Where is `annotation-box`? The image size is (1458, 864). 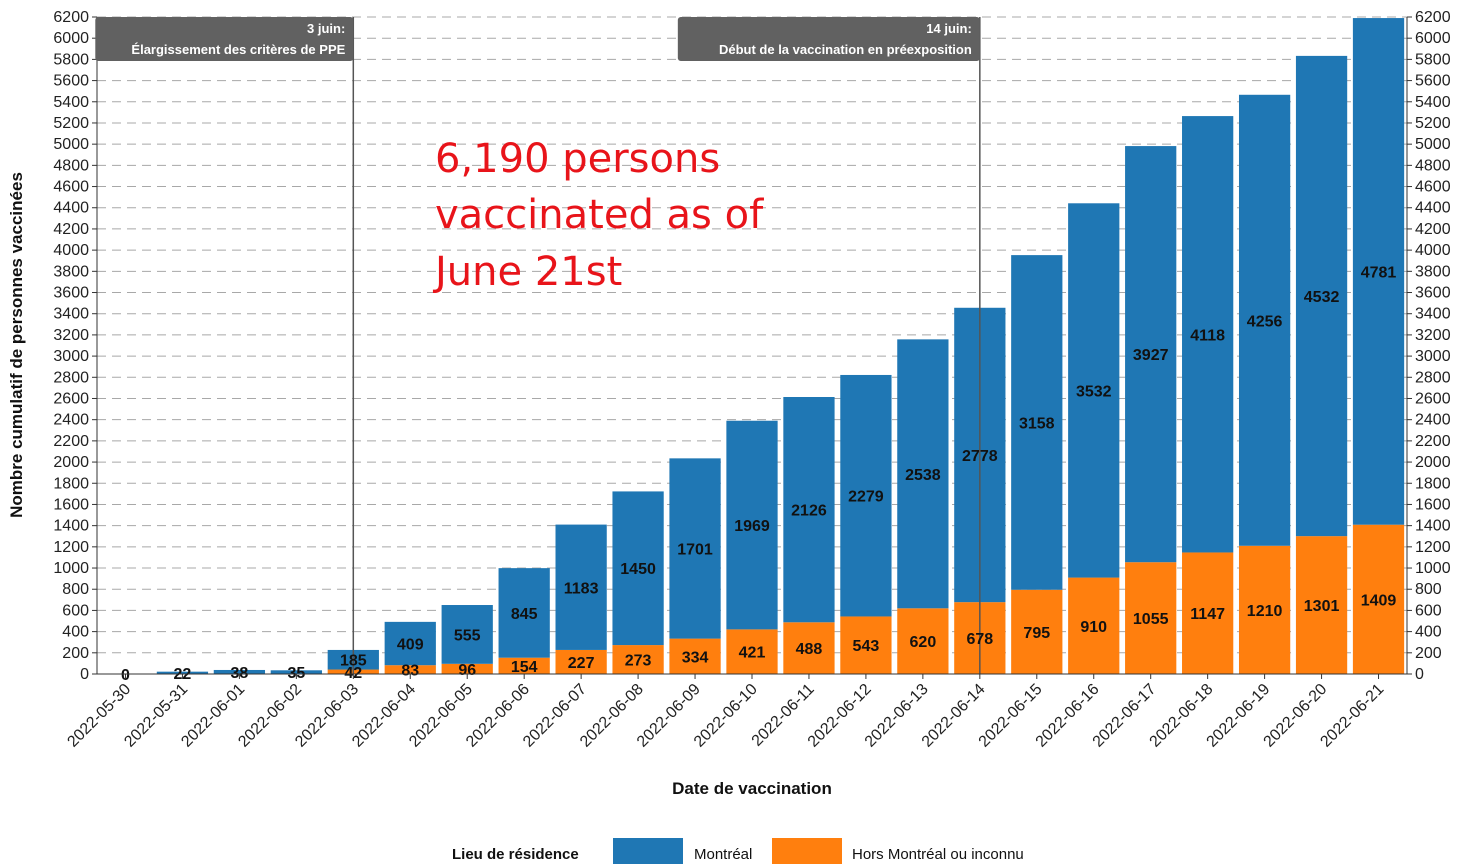
annotation-box is located at coordinates (224, 39).